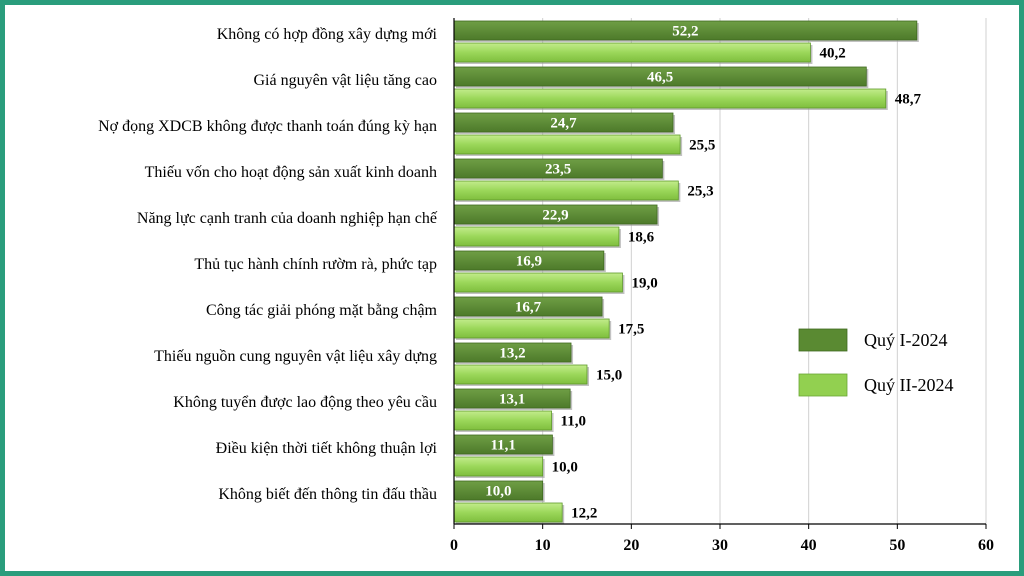 This screenshot has height=576, width=1024. What do you see at coordinates (584, 514) in the screenshot?
I see `value-label-q2: 12,2` at bounding box center [584, 514].